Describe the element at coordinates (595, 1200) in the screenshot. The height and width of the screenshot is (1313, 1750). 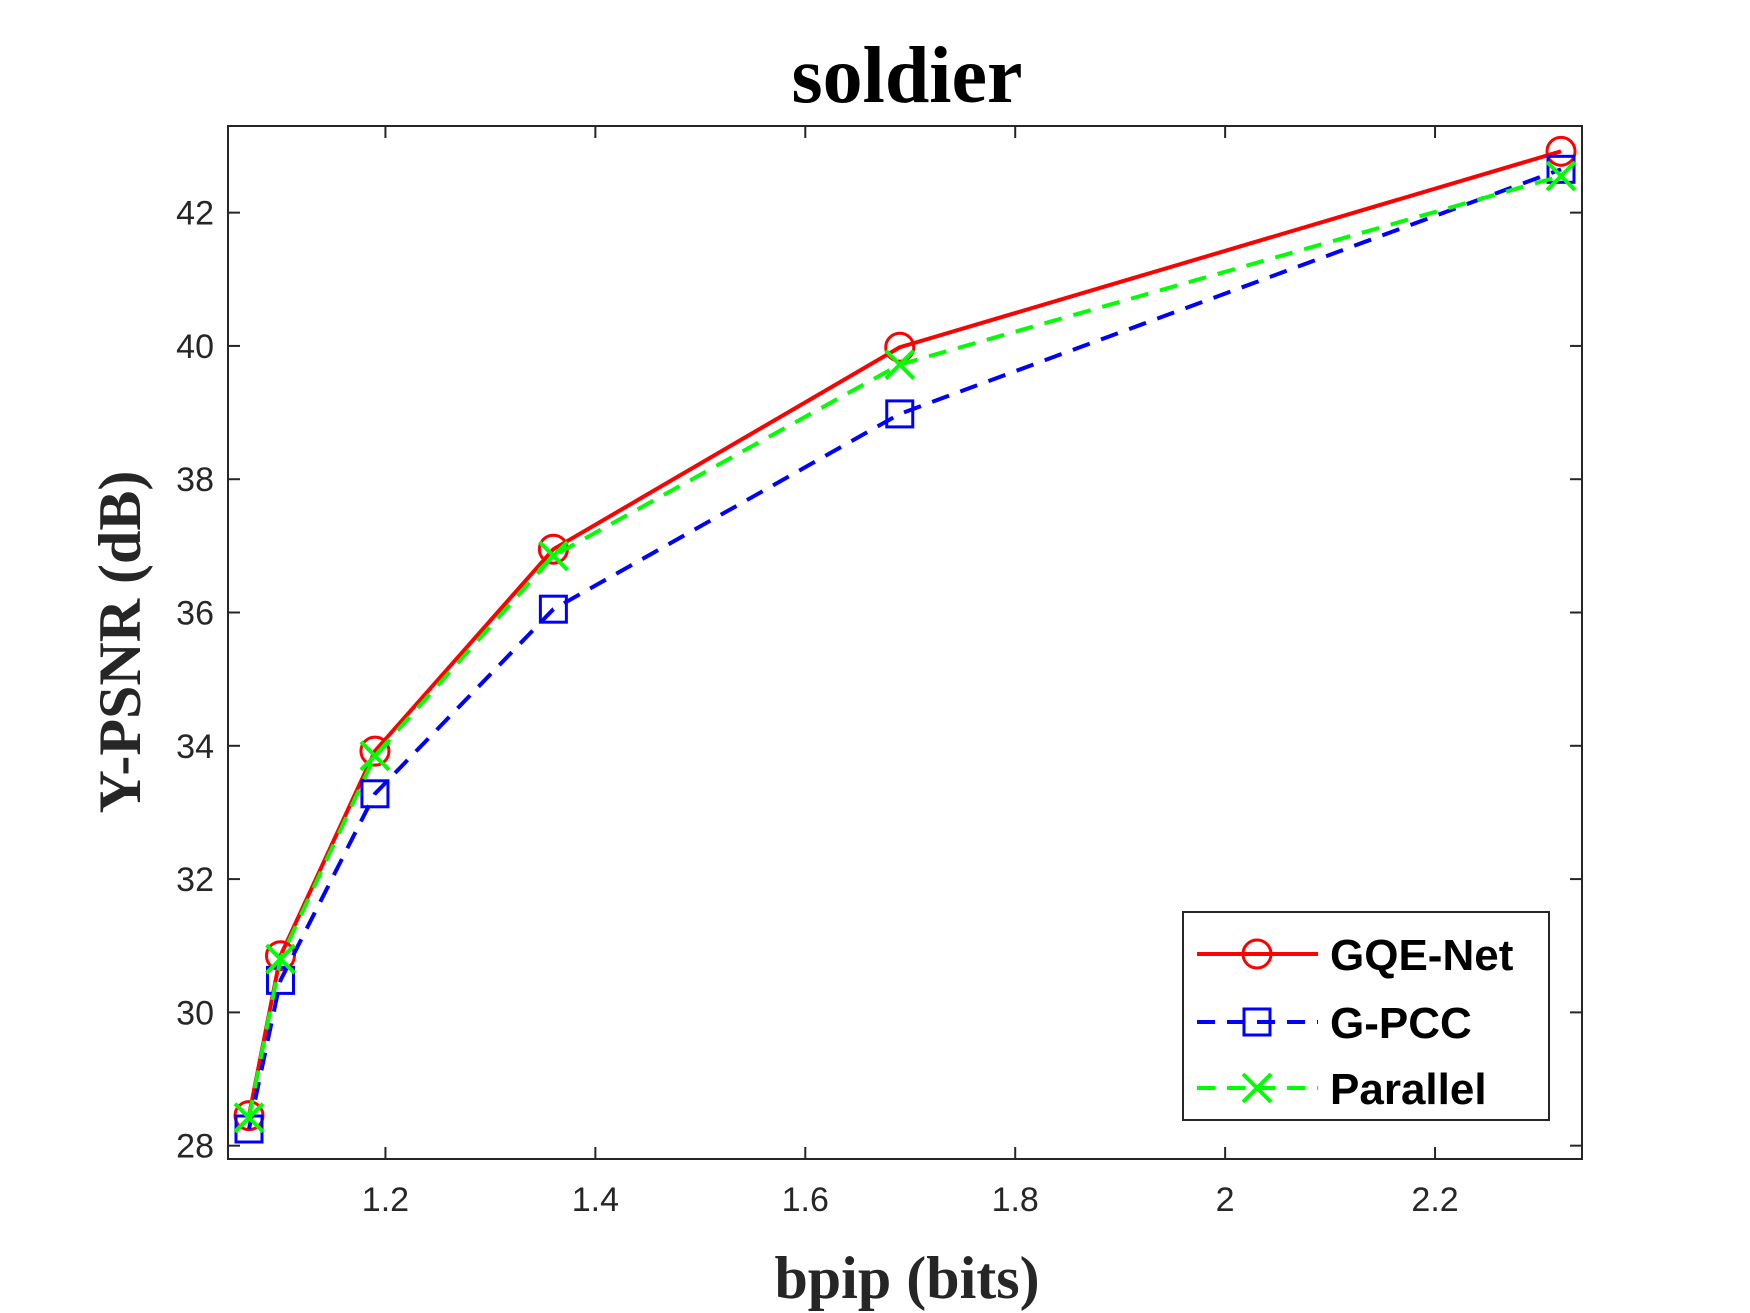
I see `x-tick-label: 1.4` at that location.